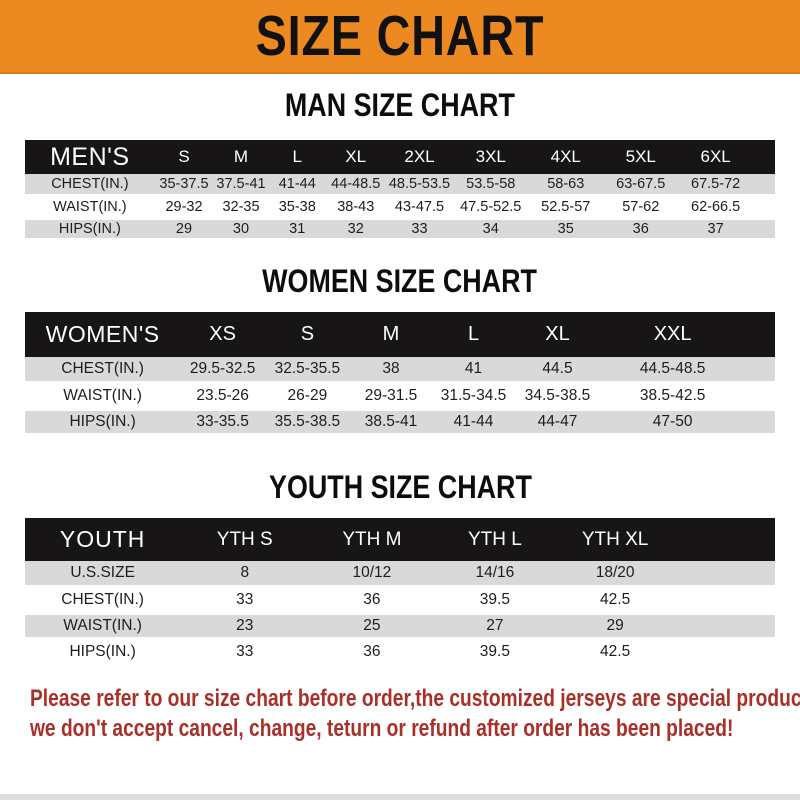  What do you see at coordinates (241, 229) in the screenshot?
I see `size-value-cell: 30` at bounding box center [241, 229].